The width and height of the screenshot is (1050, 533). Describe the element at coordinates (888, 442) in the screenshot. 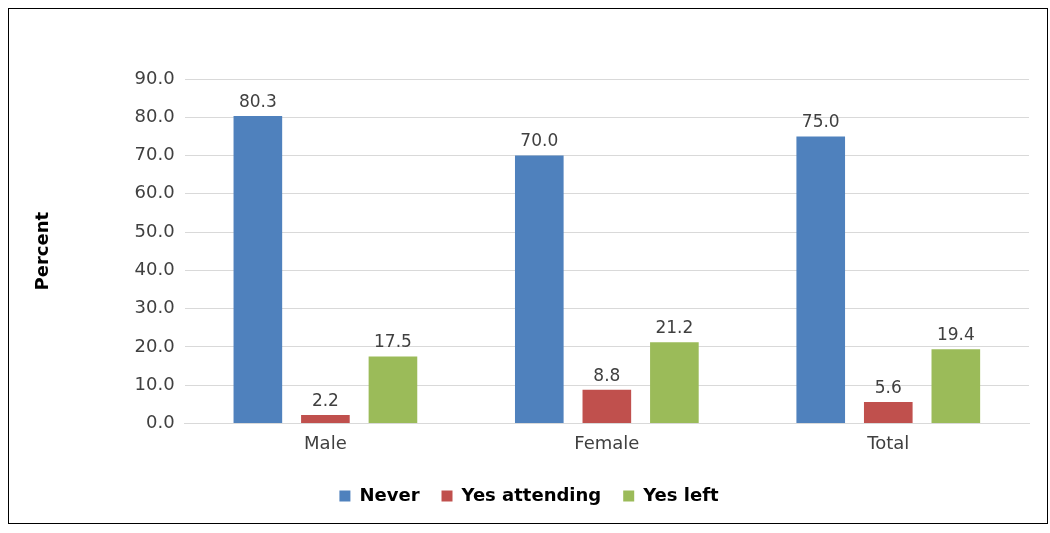

I see `x-tick-label: Total` at that location.